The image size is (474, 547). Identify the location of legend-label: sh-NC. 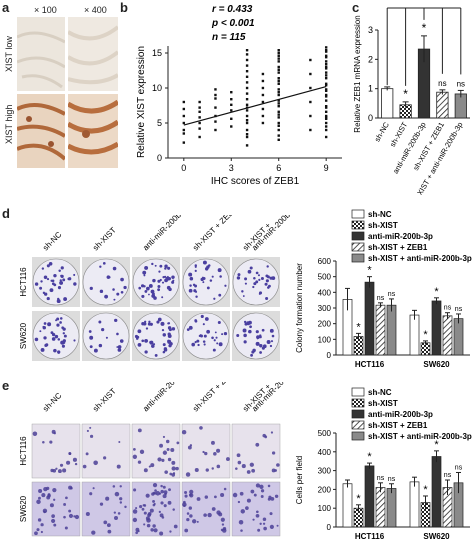
(380, 214).